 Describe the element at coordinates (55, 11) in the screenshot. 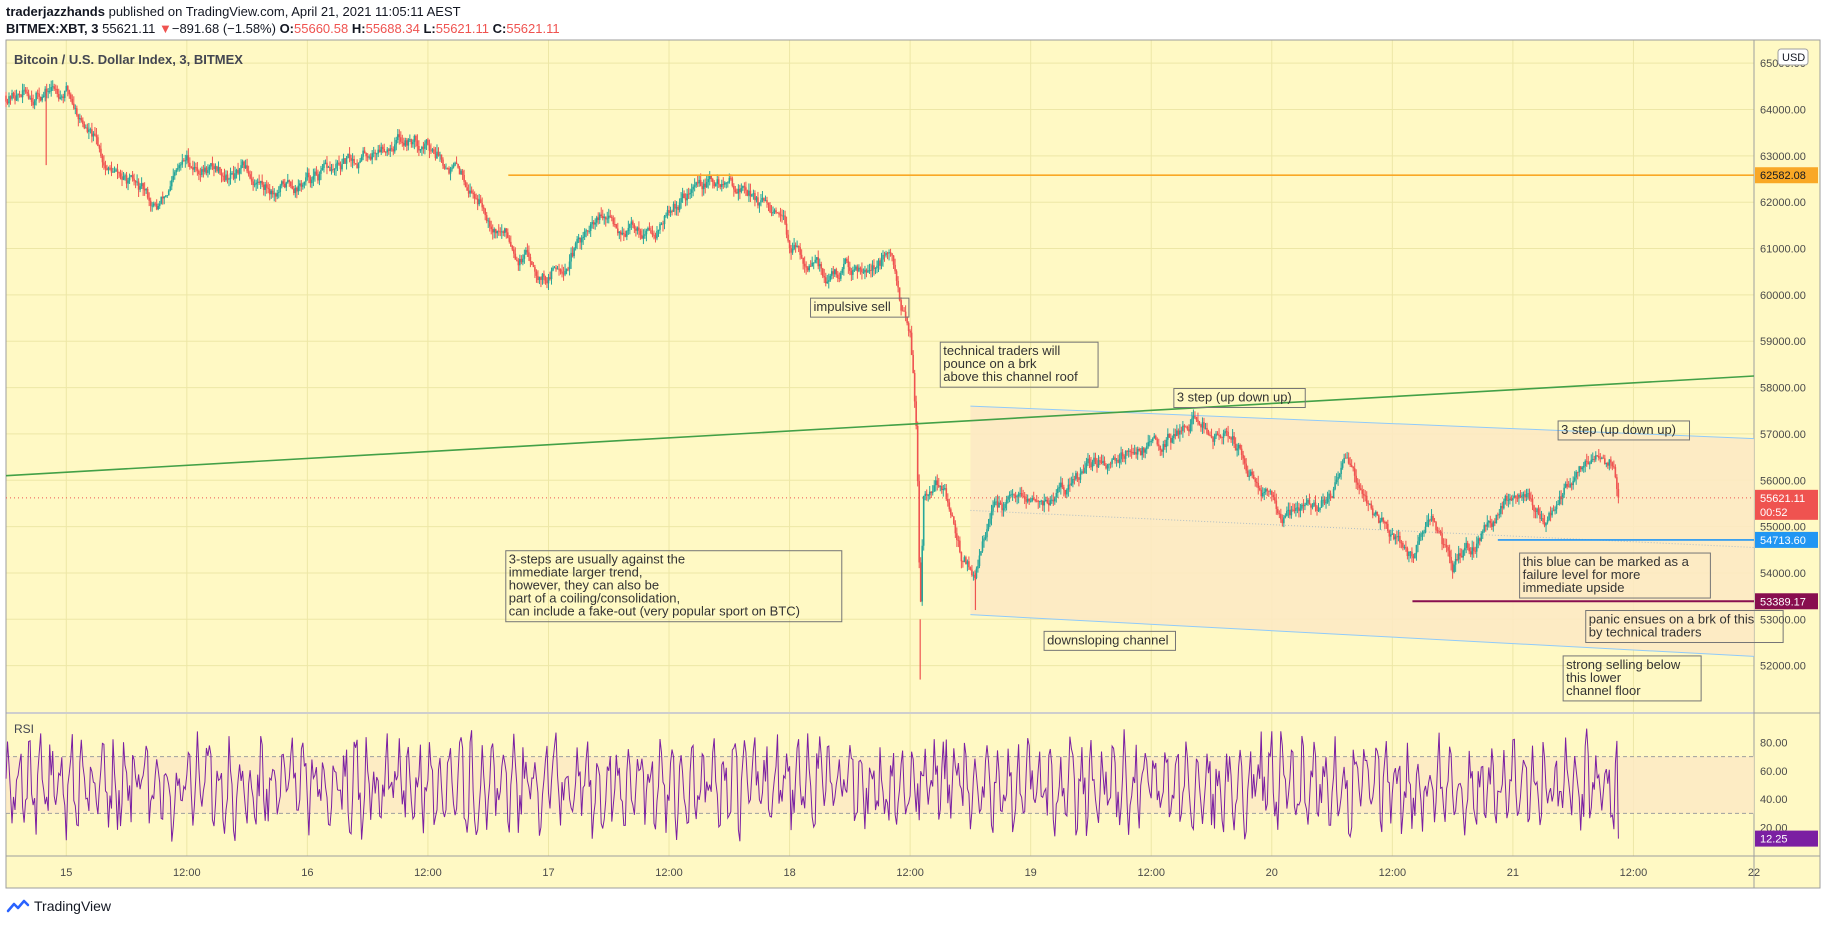

I see `publisher-name: traderjazzhands` at that location.